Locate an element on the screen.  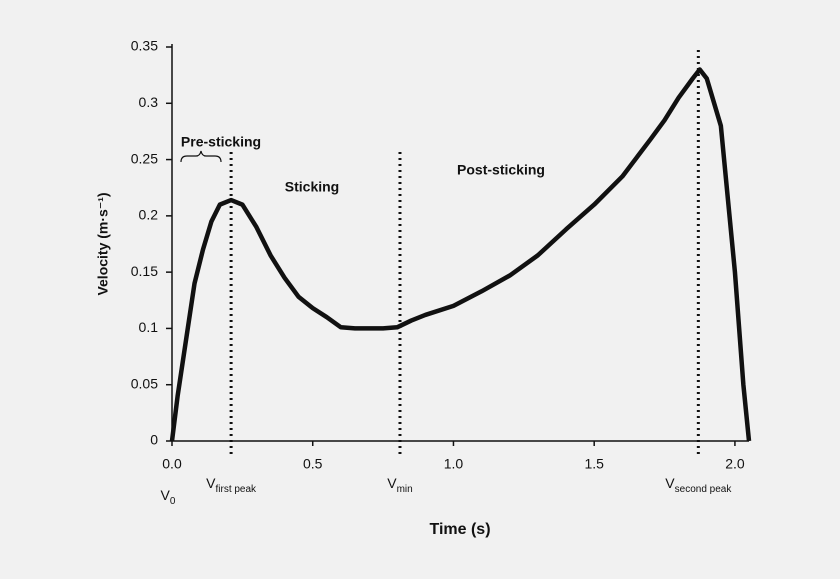
marker-subscript: first peak is located at coordinates (236, 489).